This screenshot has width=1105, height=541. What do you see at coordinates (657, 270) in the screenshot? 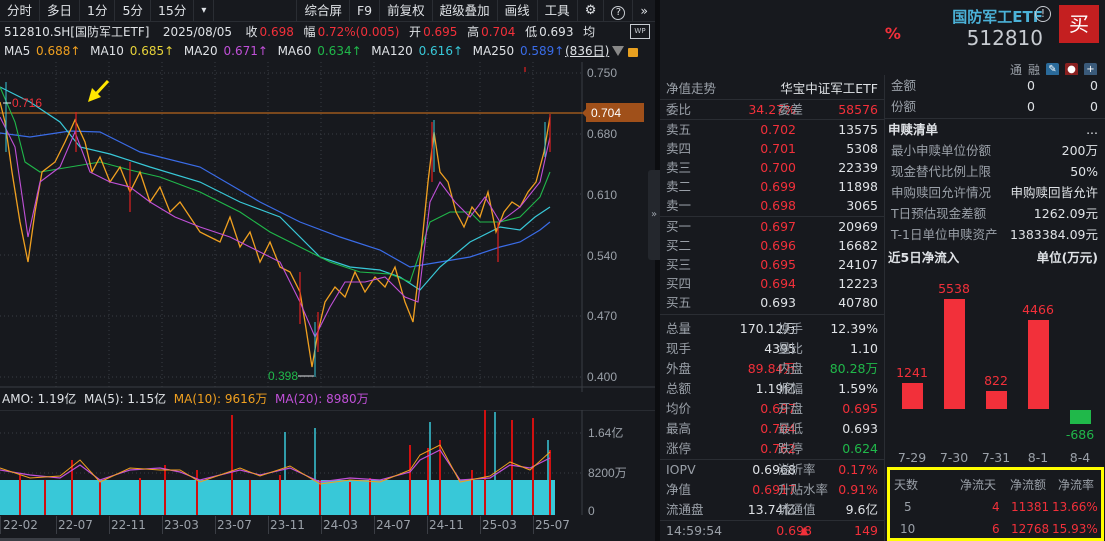
I see `panel-divider` at bounding box center [657, 270].